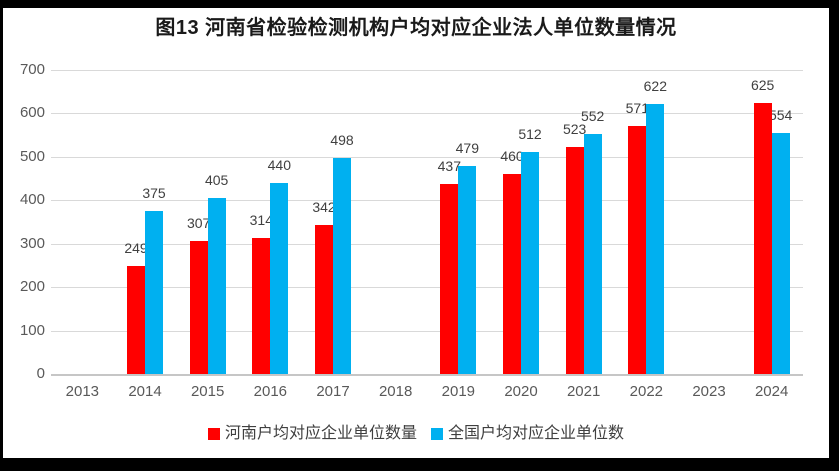  What do you see at coordinates (512, 156) in the screenshot?
I see `bar-value-label: 460` at bounding box center [512, 156].